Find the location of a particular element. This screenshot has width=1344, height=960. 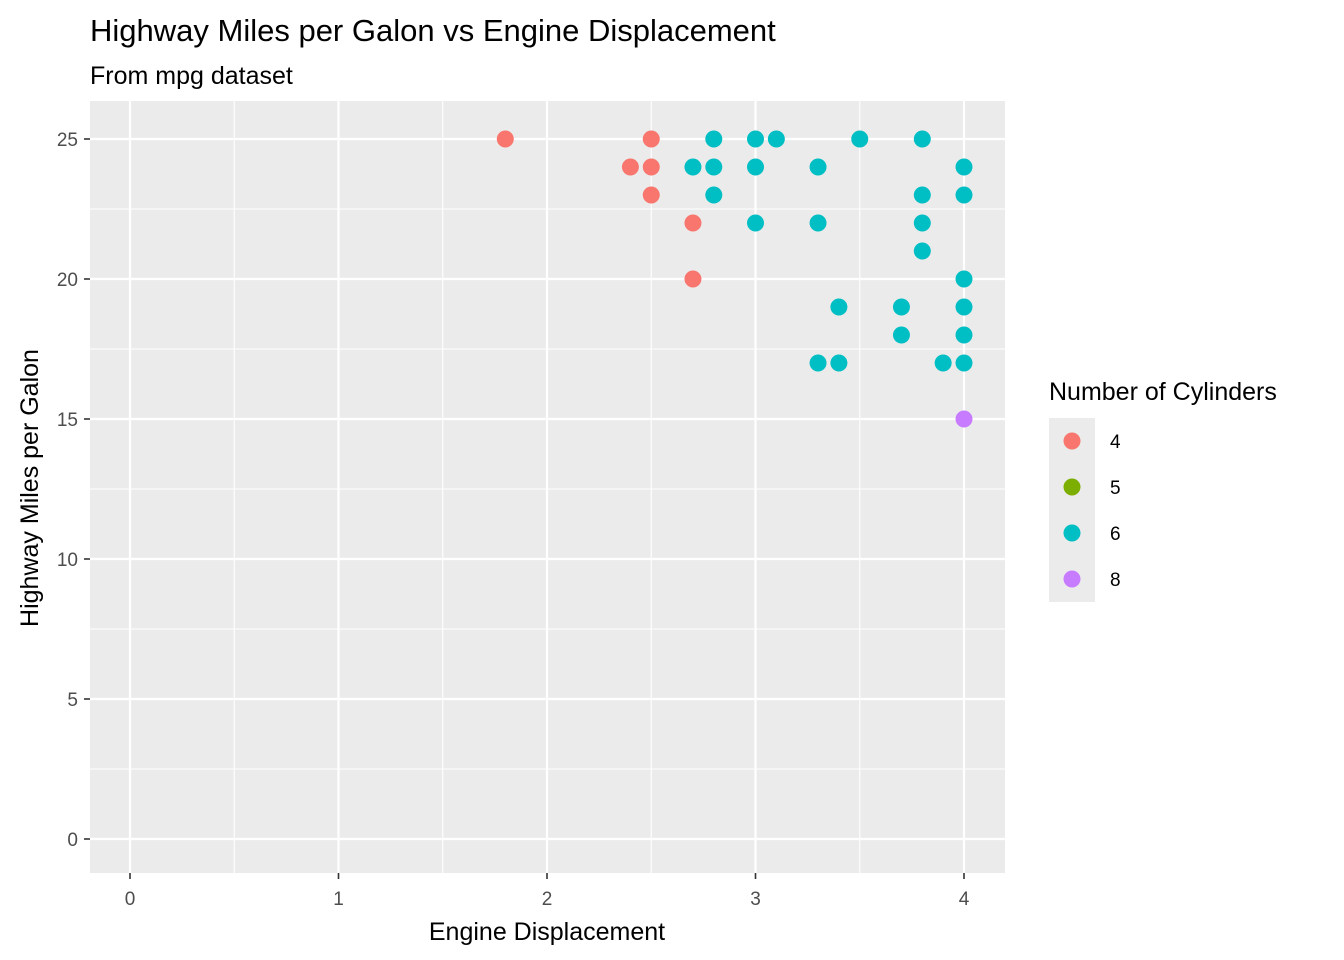

y-tick-label: 5 is located at coordinates (72, 700).